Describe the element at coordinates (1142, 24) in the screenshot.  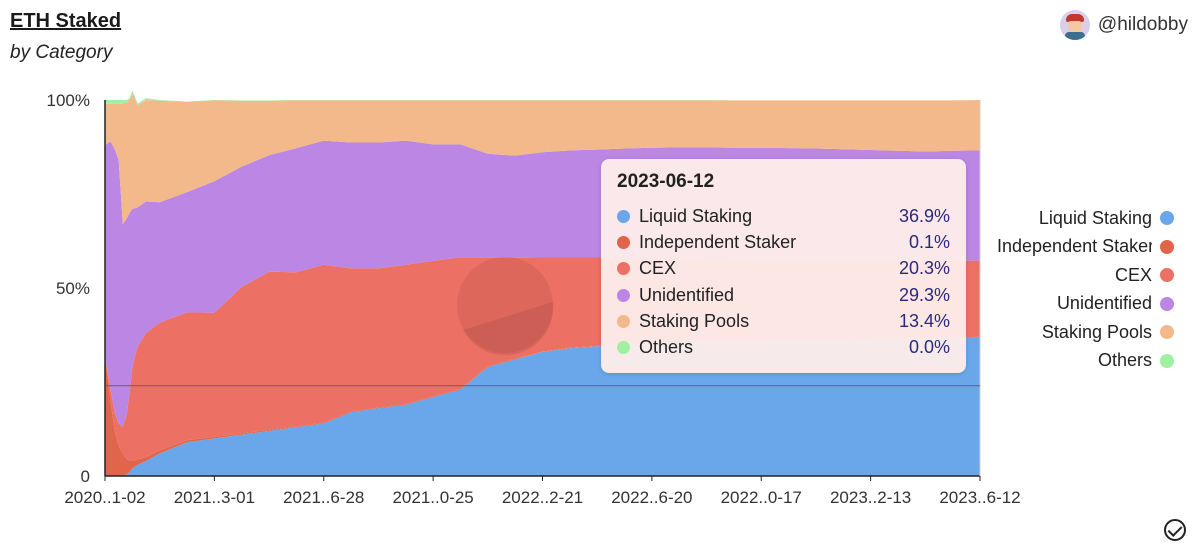
I see `author-name: @hildobby` at that location.